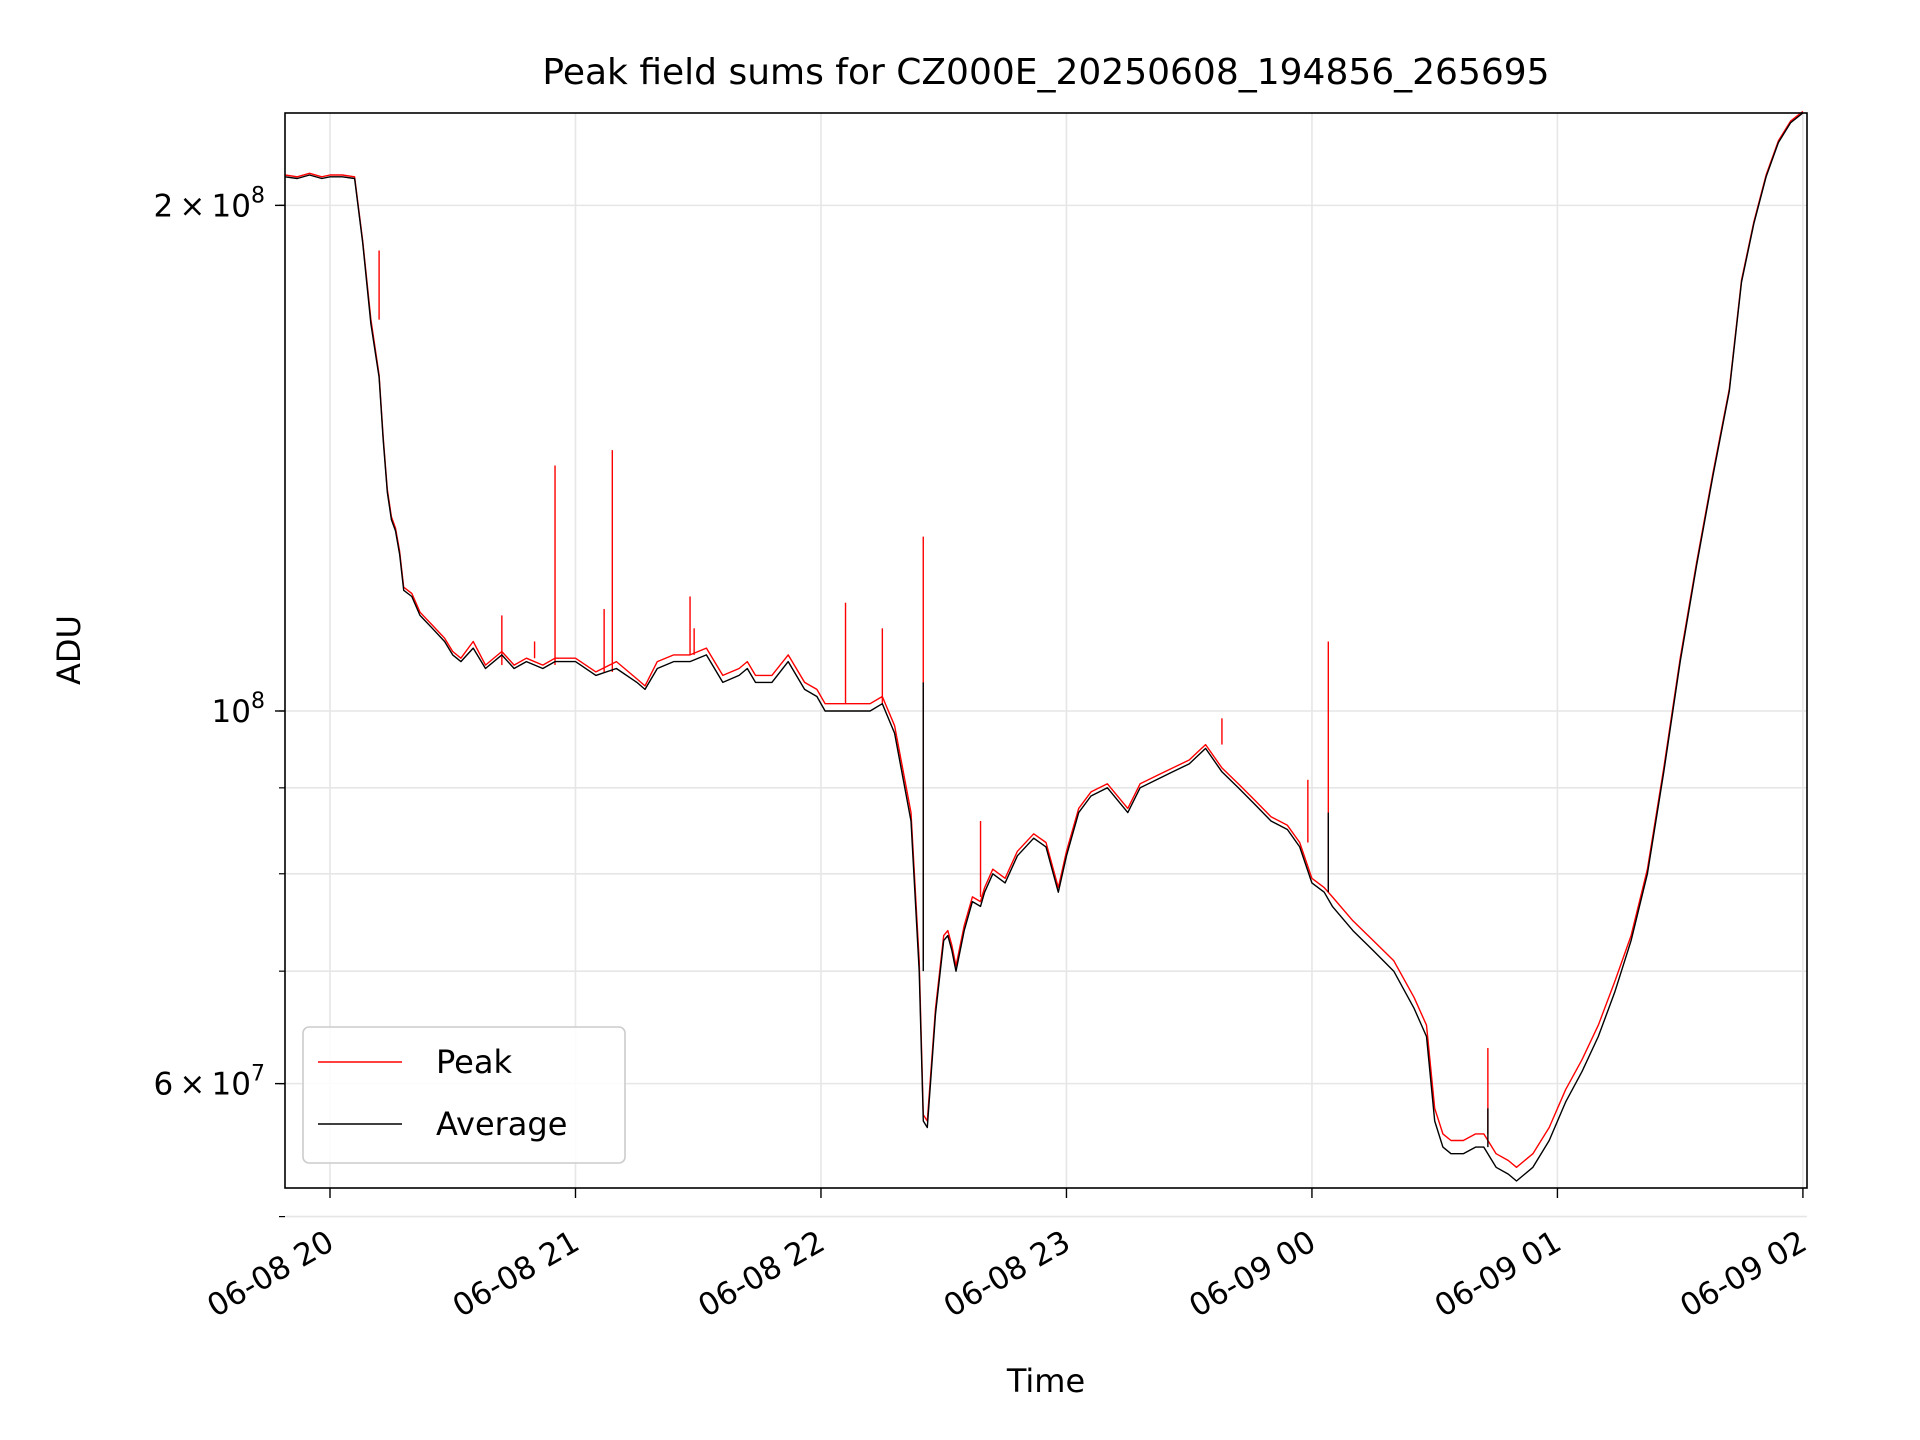 This screenshot has width=1920, height=1440. Describe the element at coordinates (209, 1082) in the screenshot. I see `y-tick-label: 6 × 107` at that location.